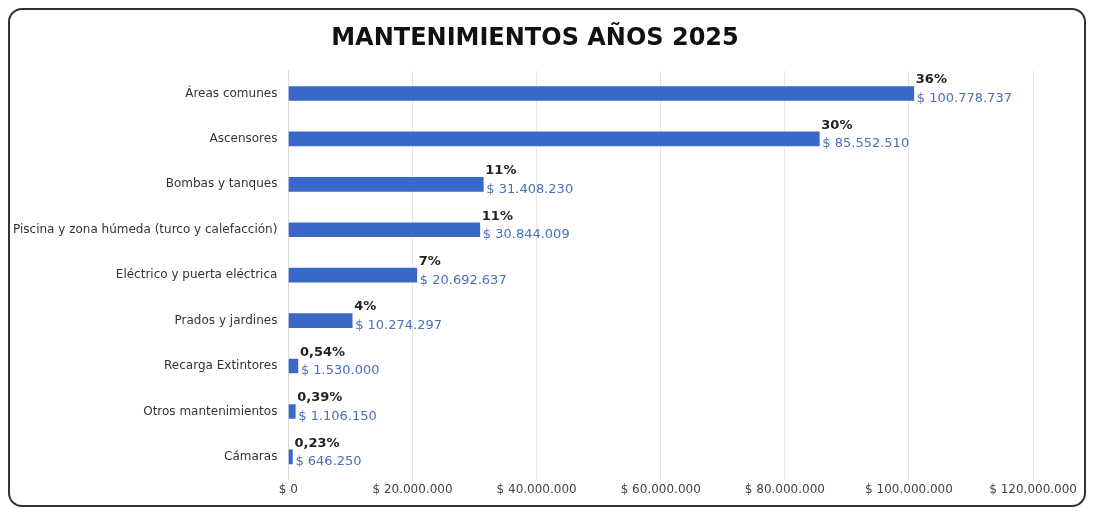 This screenshot has width=1094, height=515. What do you see at coordinates (837, 124) in the screenshot?
I see `annotation: 30%` at bounding box center [837, 124].